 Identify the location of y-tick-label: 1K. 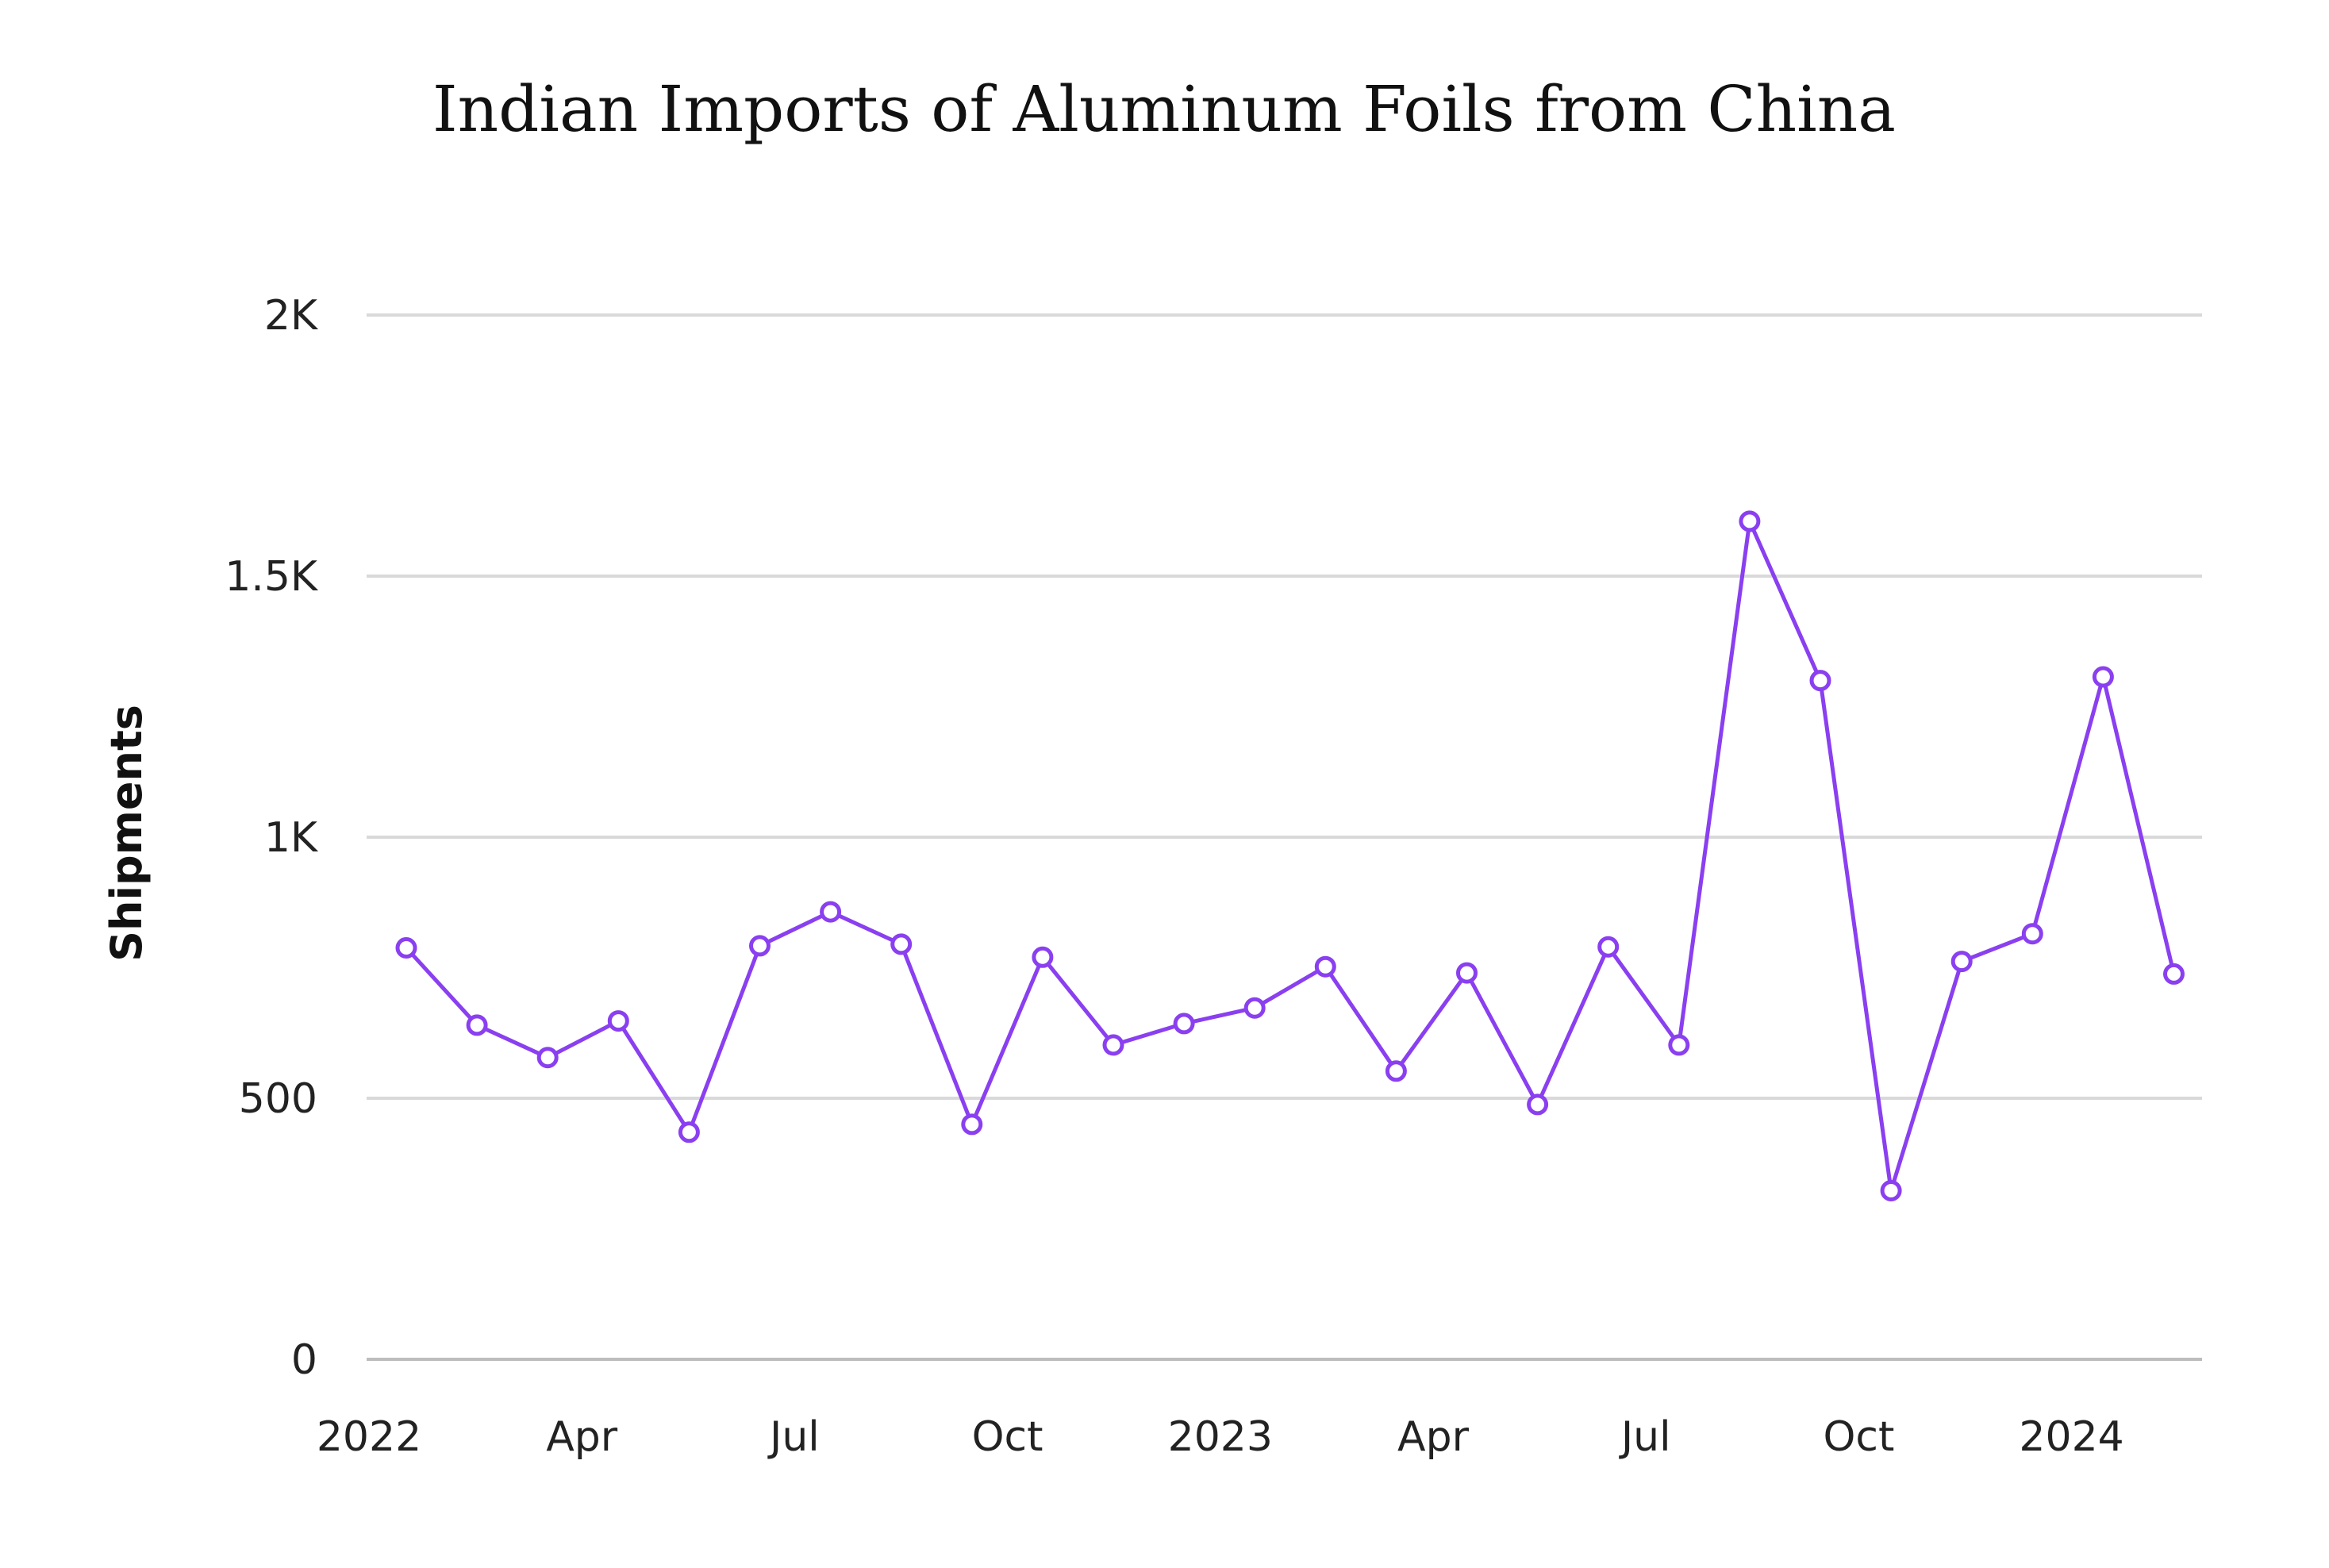
(291, 838).